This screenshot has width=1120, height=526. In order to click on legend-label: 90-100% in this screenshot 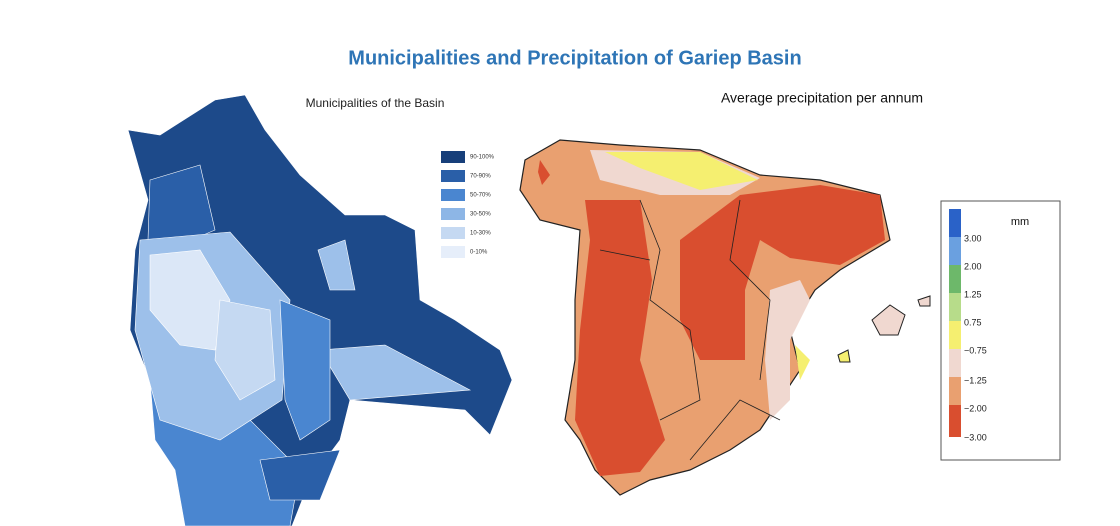, I will do `click(482, 158)`.